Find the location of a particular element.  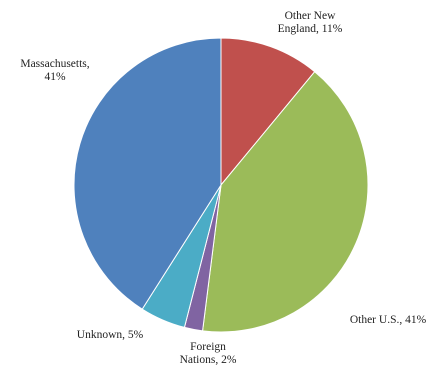

slice-label-other-new-england: Other New England, 11% is located at coordinates (310, 22).